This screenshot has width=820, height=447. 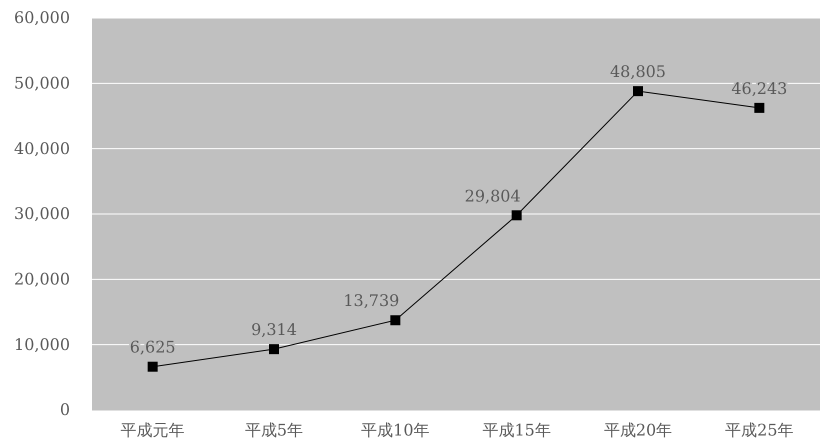 I want to click on y-tick-label: 20,000, so click(x=42, y=278).